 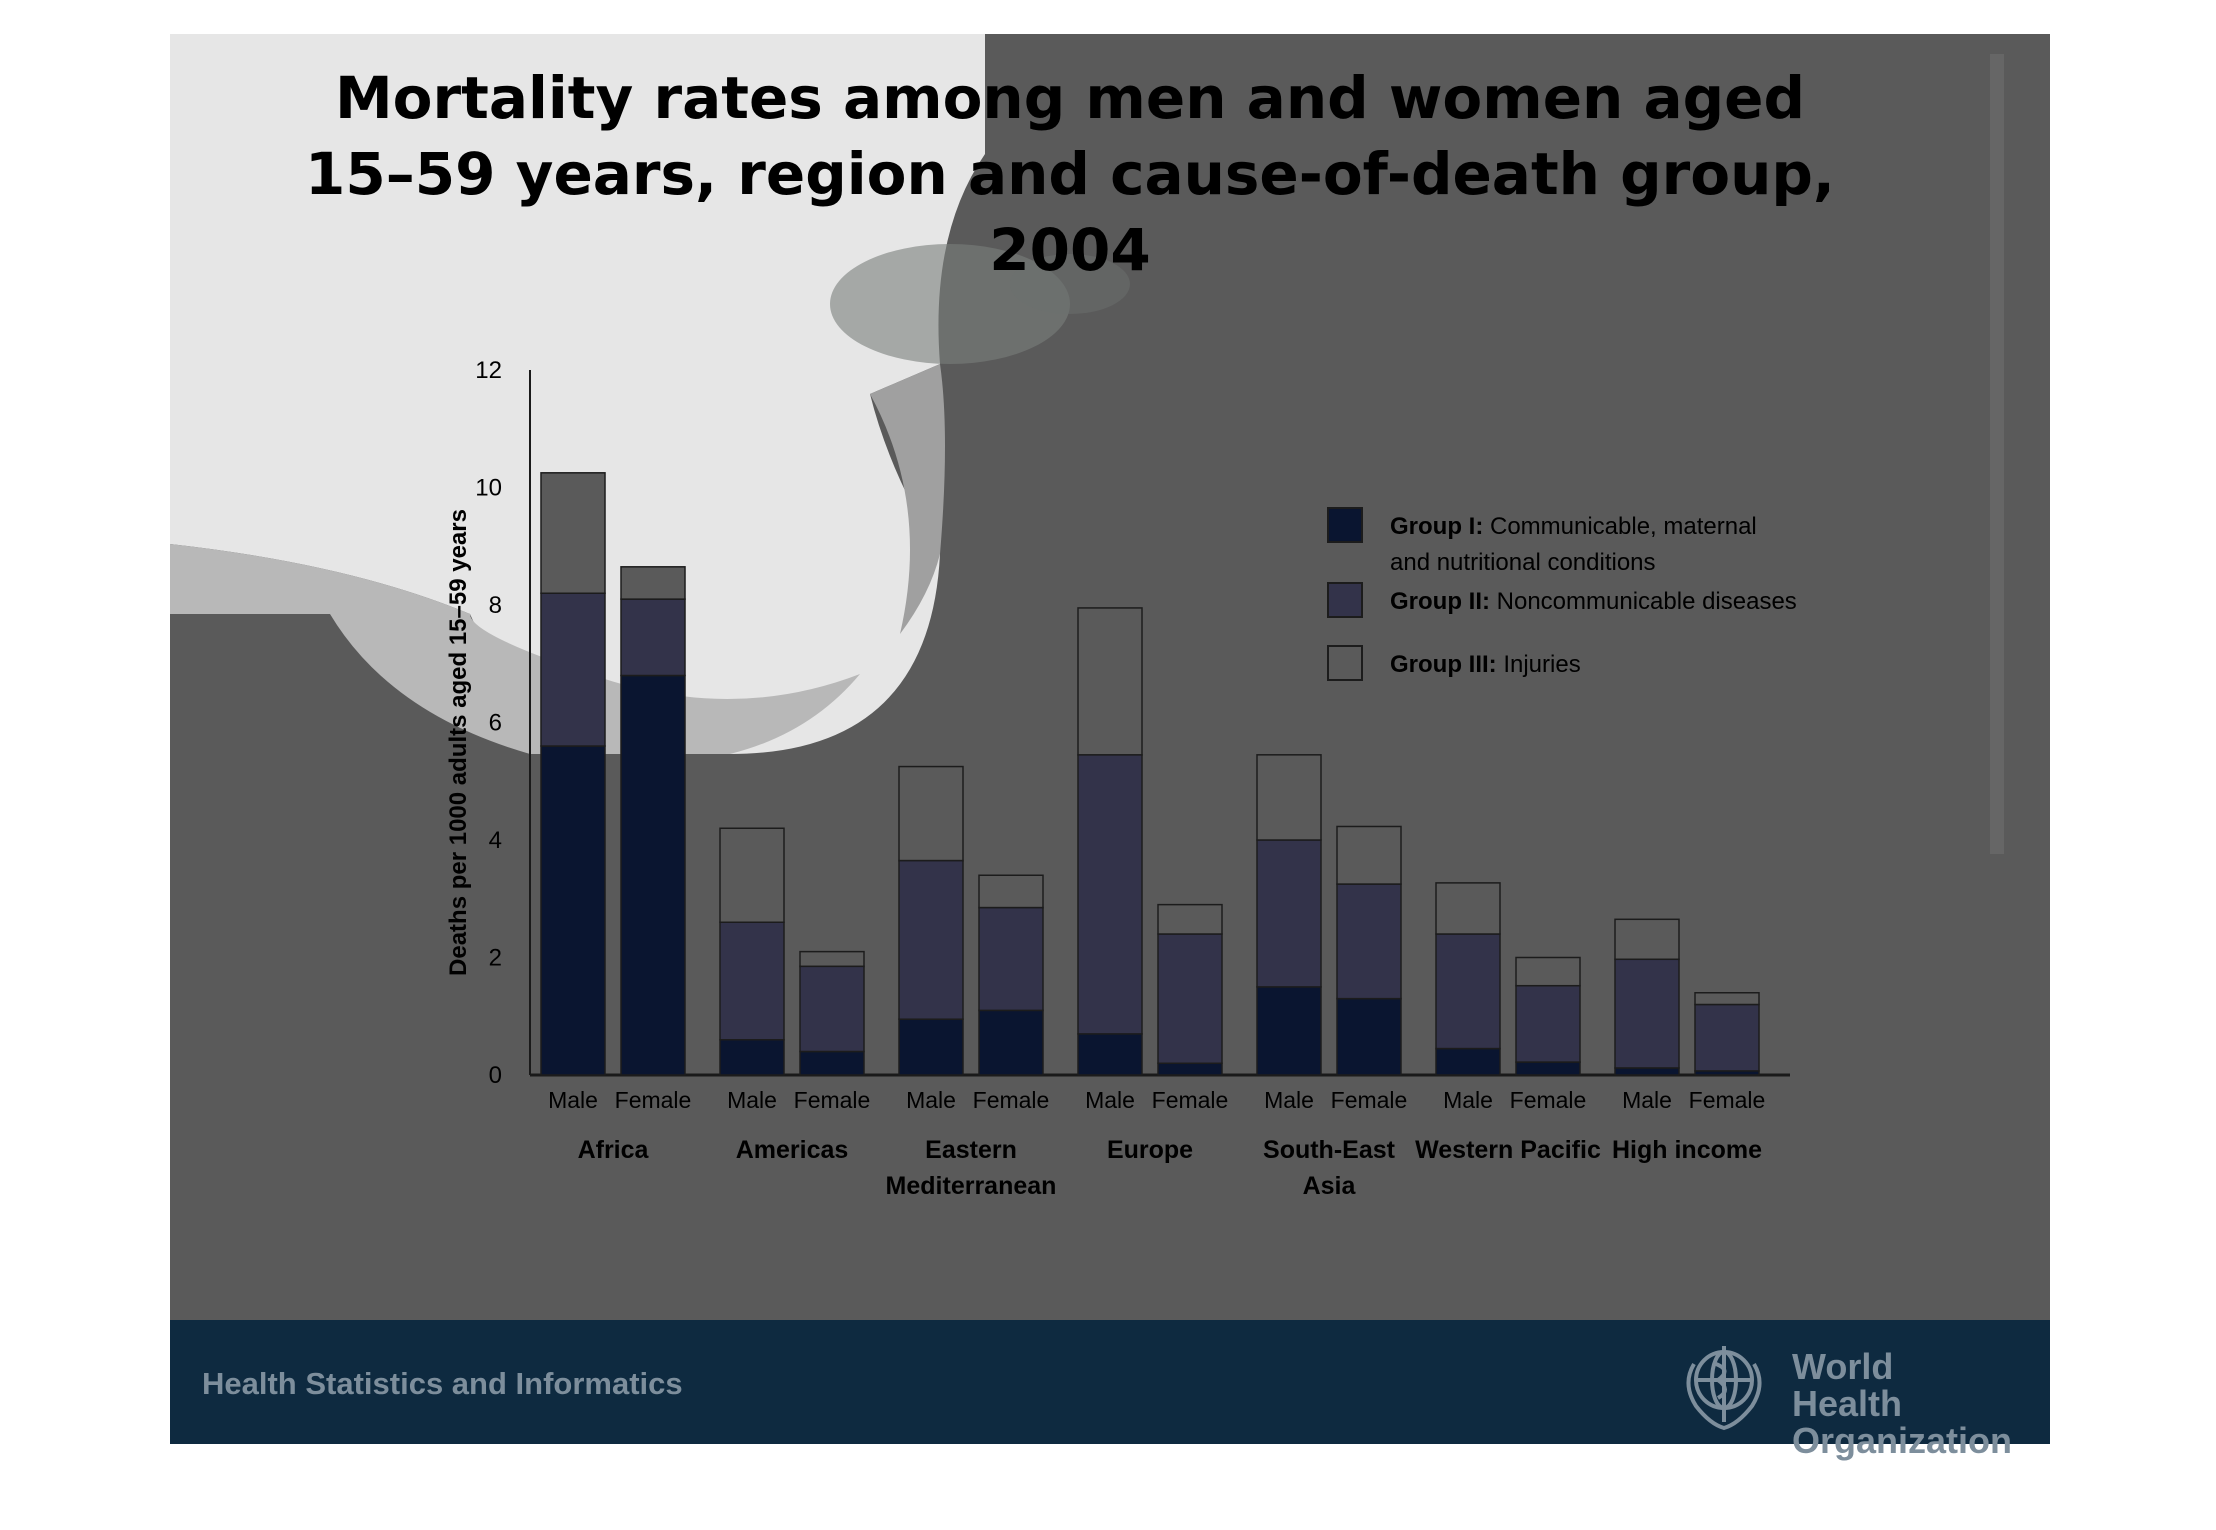 What do you see at coordinates (1687, 1150) in the screenshot?
I see `region-label: High income` at bounding box center [1687, 1150].